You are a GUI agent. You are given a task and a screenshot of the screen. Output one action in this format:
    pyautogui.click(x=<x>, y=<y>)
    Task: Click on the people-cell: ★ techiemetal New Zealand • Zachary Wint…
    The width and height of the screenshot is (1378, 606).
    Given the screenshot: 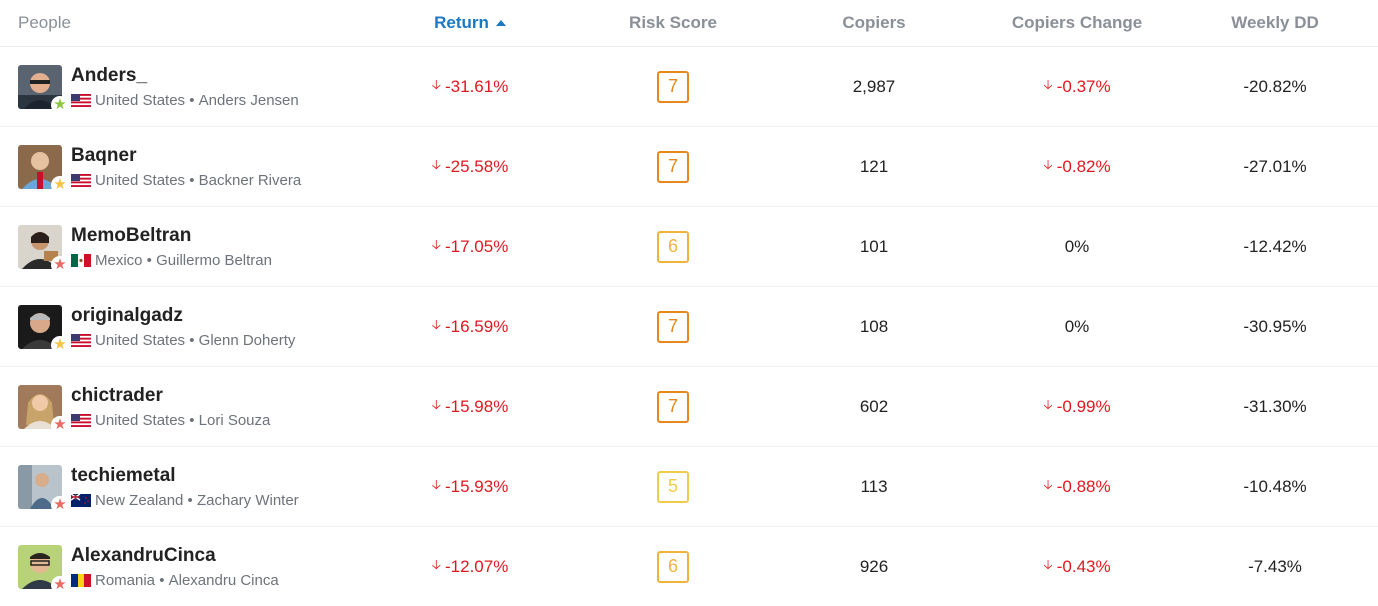 What is the action you would take?
    pyautogui.click(x=190, y=489)
    